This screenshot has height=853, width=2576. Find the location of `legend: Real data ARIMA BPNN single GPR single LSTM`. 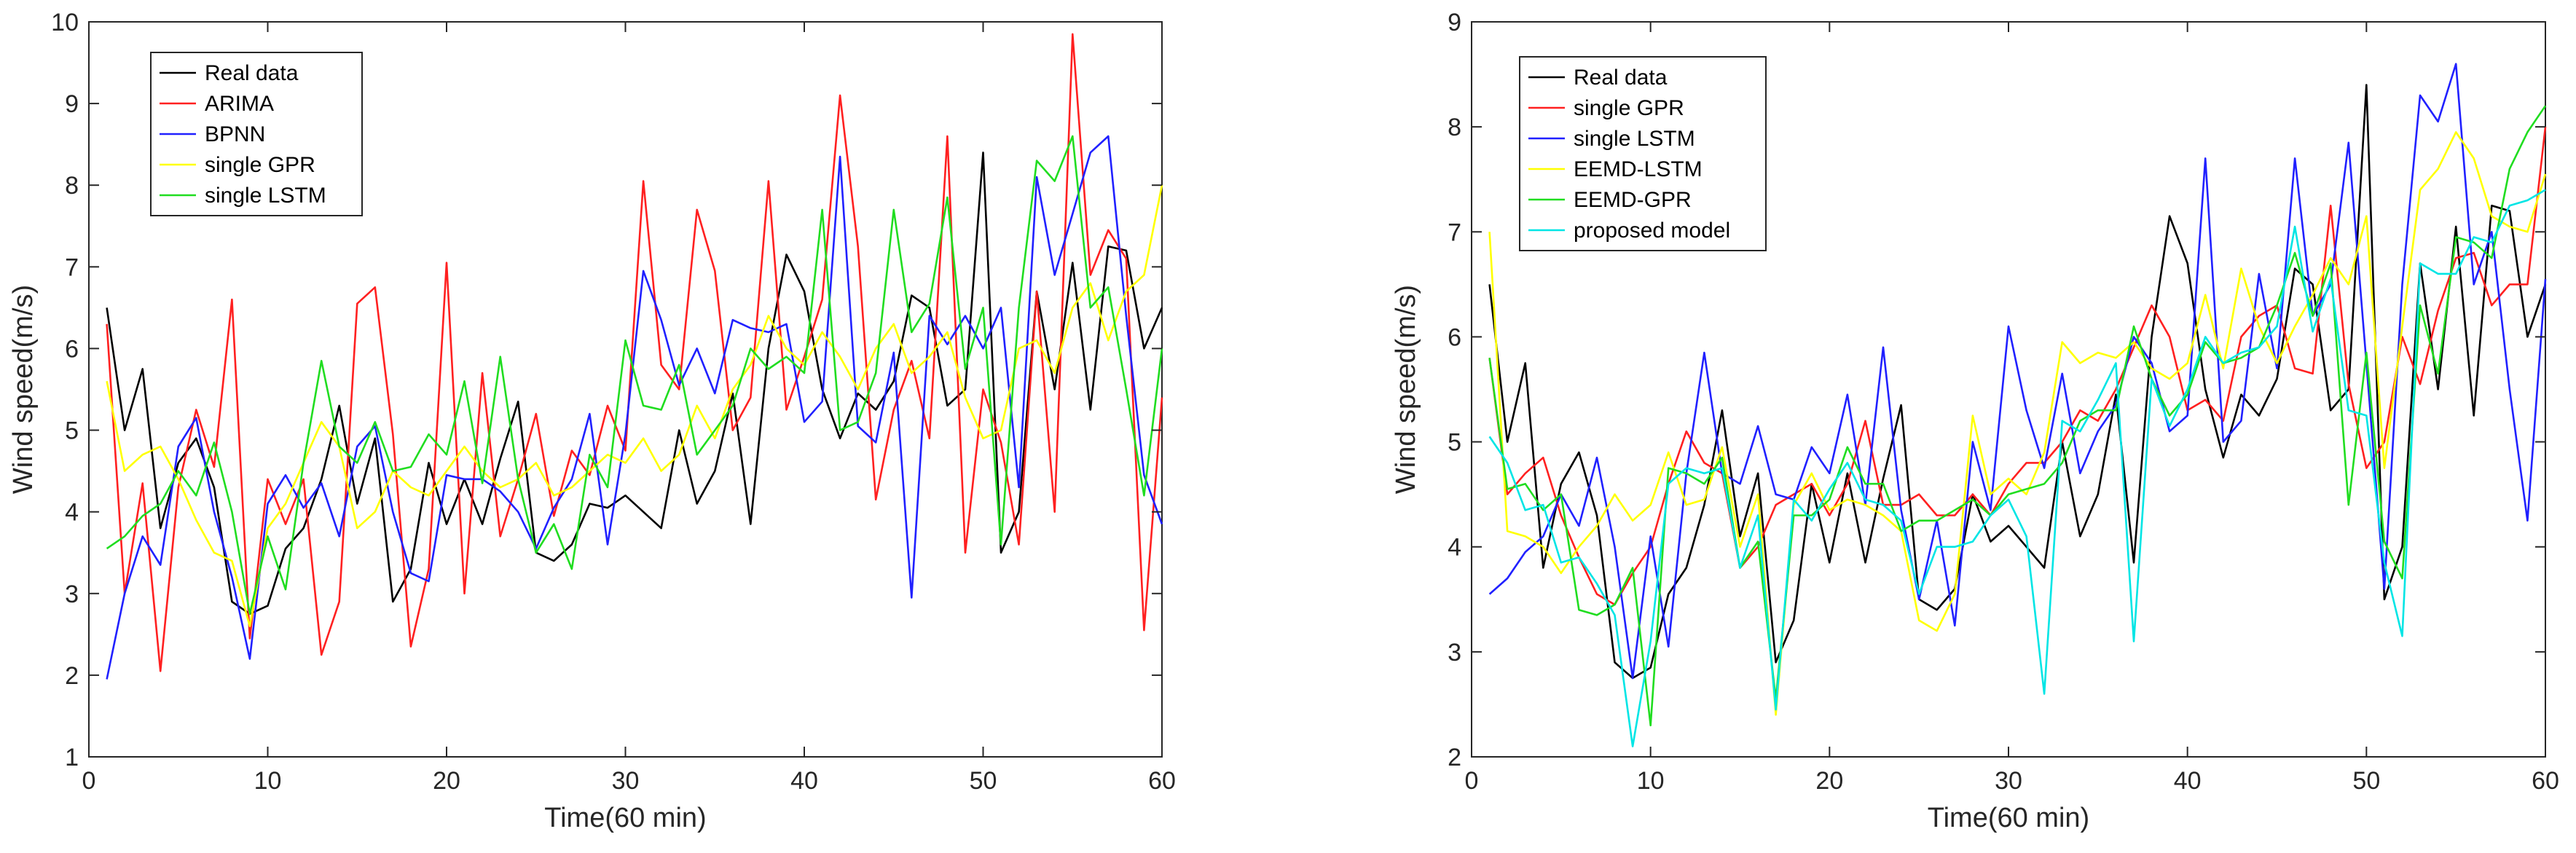

legend: Real data ARIMA BPNN single GPR single LSTM is located at coordinates (256, 134).